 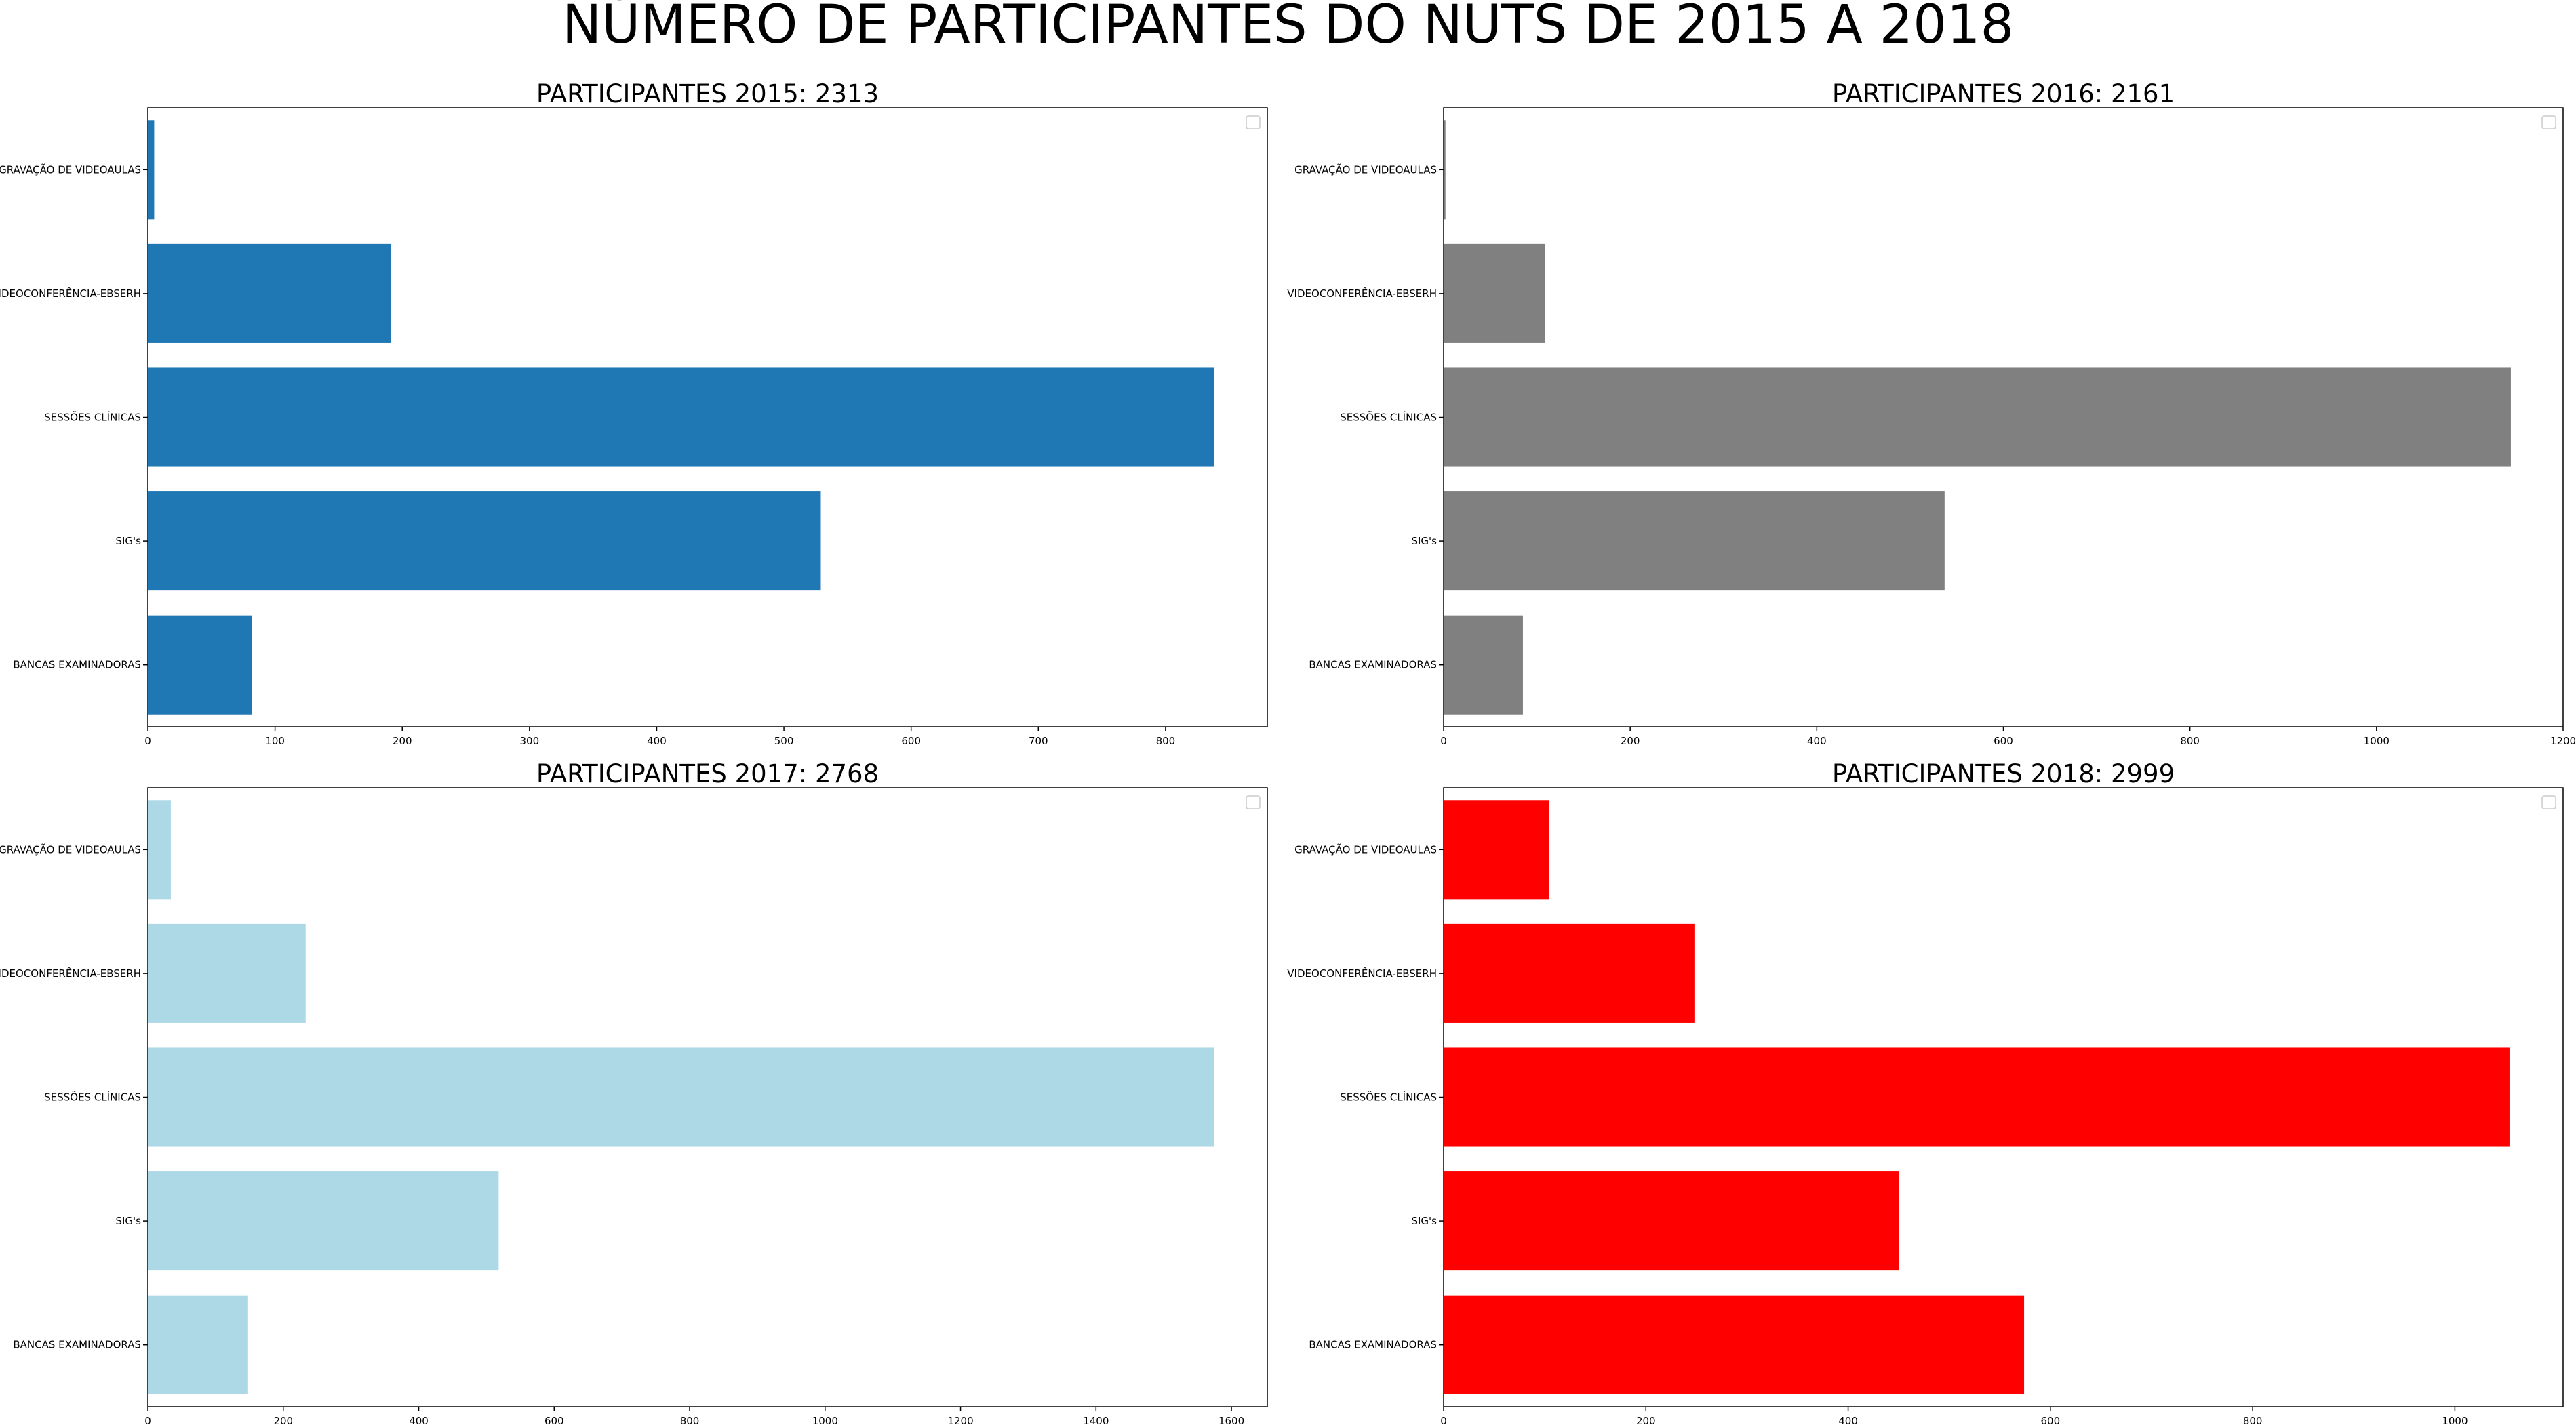 I want to click on chart-3-xtick-label-600: 600, so click(x=2051, y=1420).